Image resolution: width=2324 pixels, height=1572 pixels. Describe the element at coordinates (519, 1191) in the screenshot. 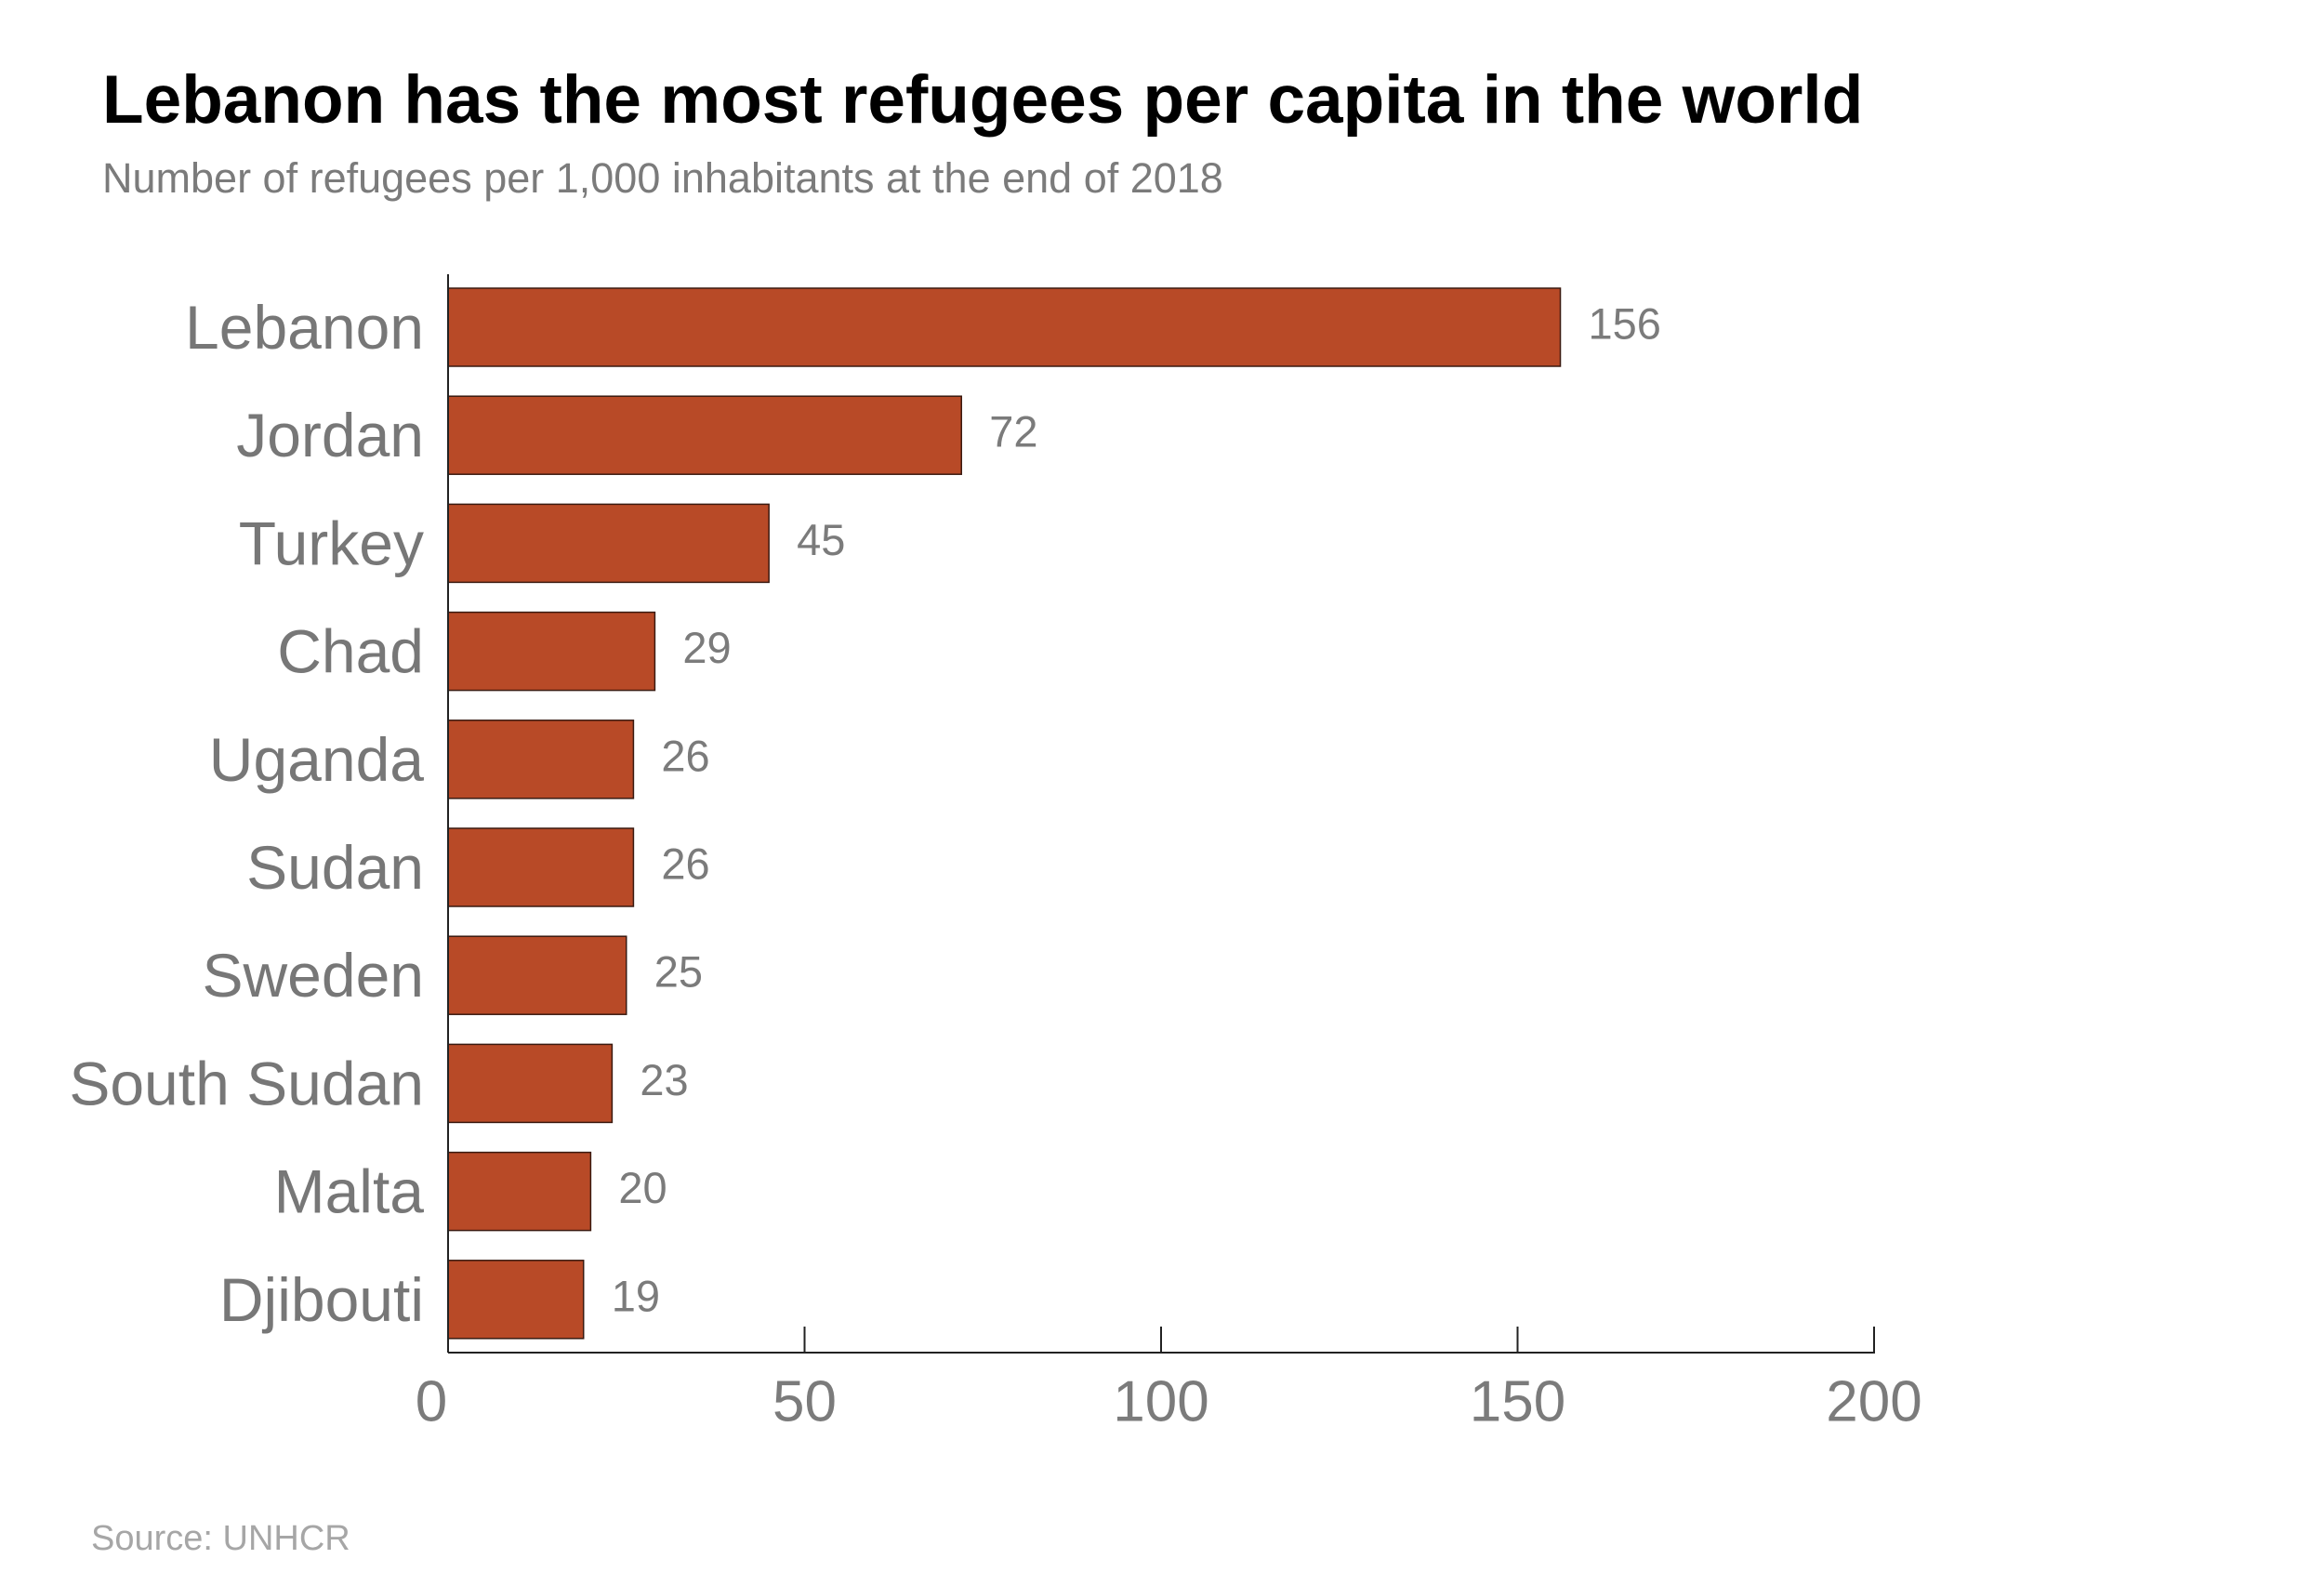

I see `bar-malta` at that location.